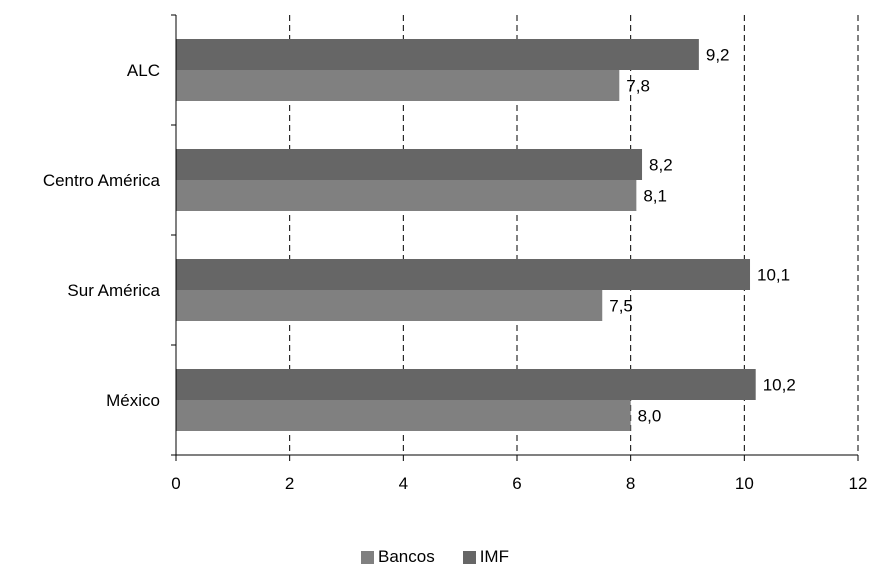 The width and height of the screenshot is (870, 567). I want to click on legend-swatch-imf, so click(469, 557).